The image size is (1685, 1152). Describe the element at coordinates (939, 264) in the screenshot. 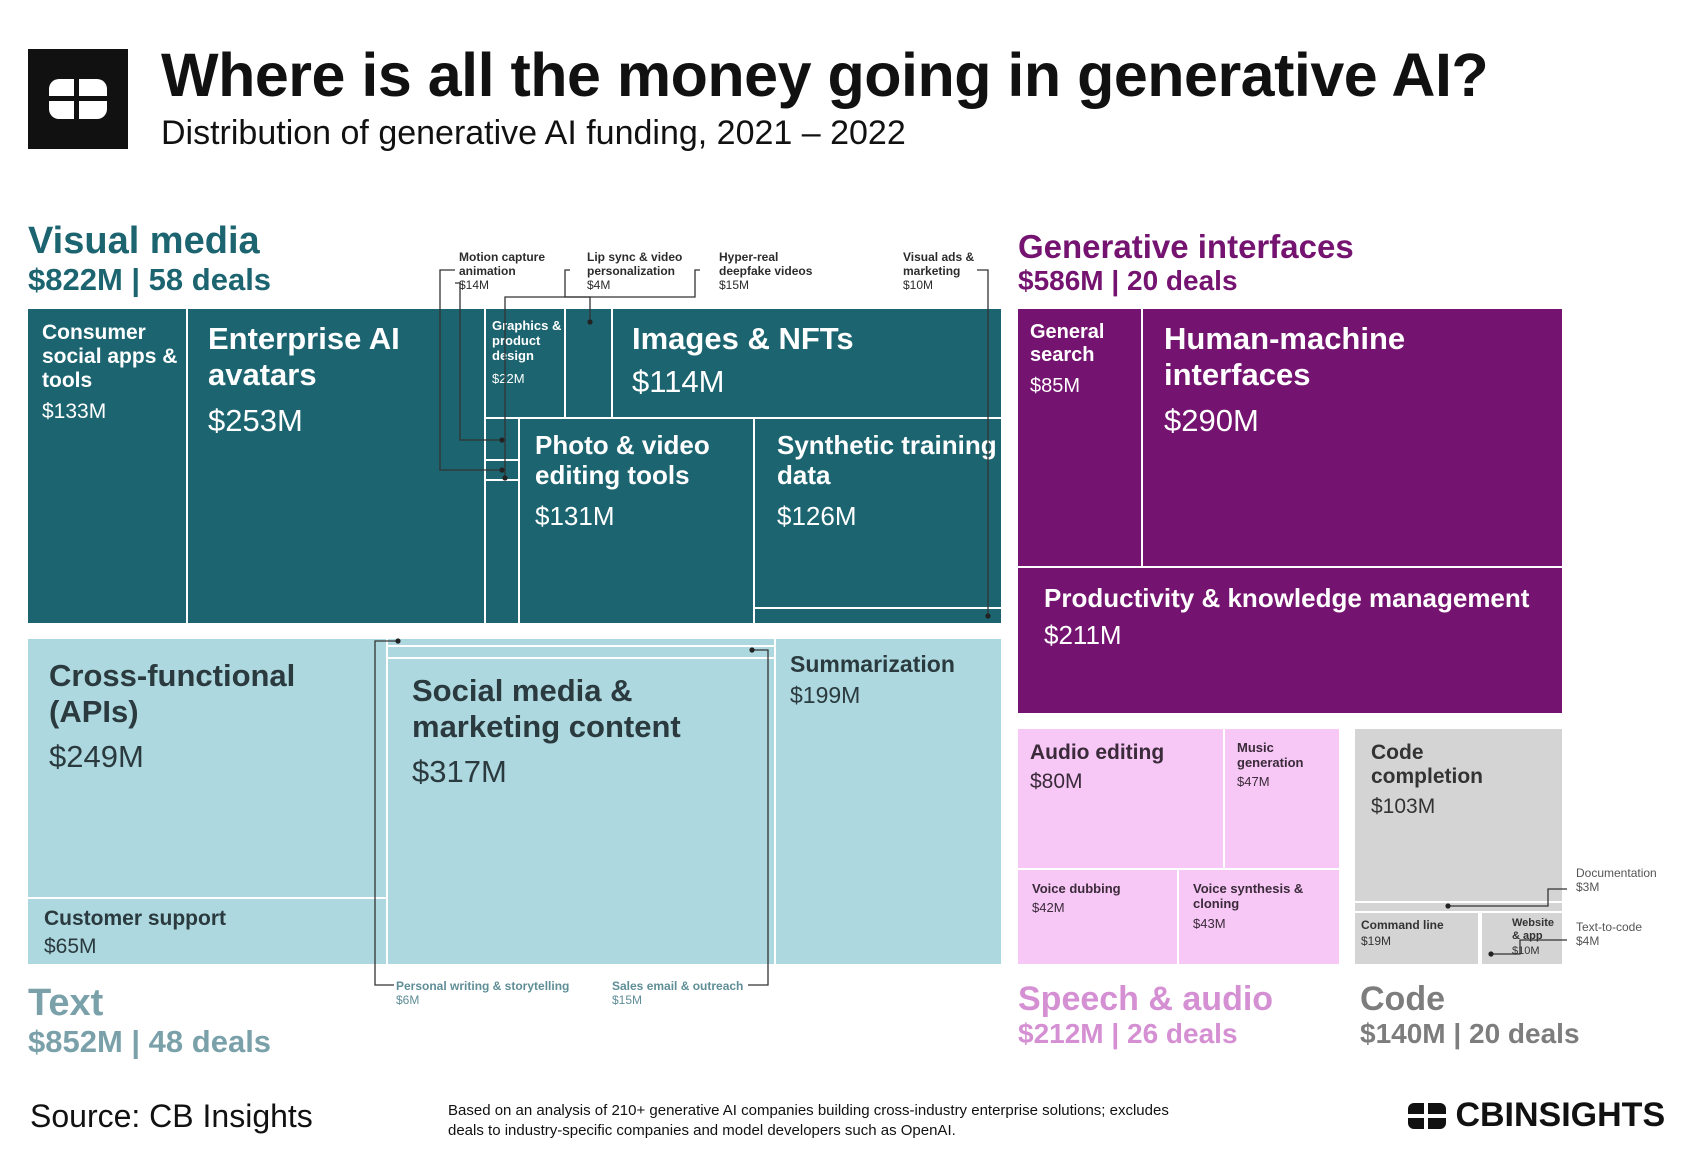

I see `annotation-label: Visual ads & marketing` at that location.